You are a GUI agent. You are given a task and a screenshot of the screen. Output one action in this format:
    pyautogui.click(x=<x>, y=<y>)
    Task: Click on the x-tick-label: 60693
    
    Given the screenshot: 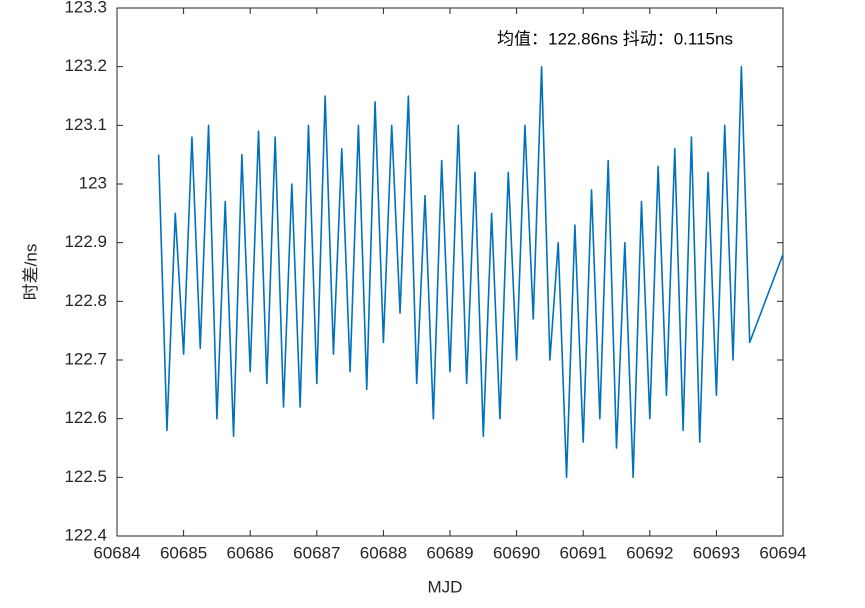 What is the action you would take?
    pyautogui.click(x=716, y=552)
    